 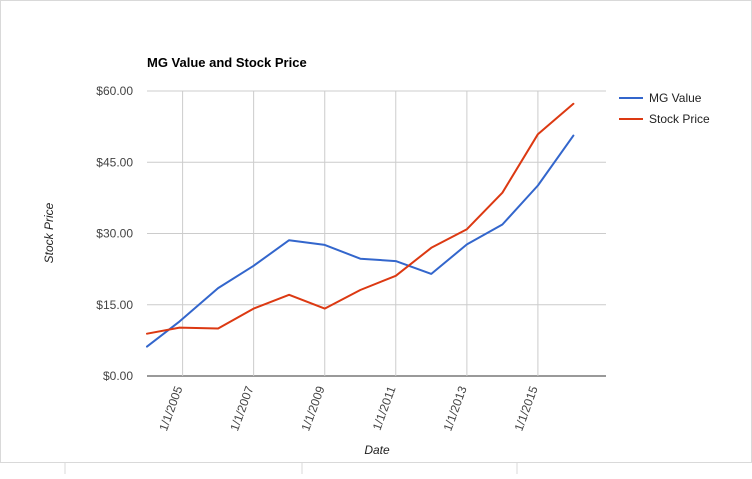 I want to click on y-tick-label: $60.00, so click(x=114, y=91).